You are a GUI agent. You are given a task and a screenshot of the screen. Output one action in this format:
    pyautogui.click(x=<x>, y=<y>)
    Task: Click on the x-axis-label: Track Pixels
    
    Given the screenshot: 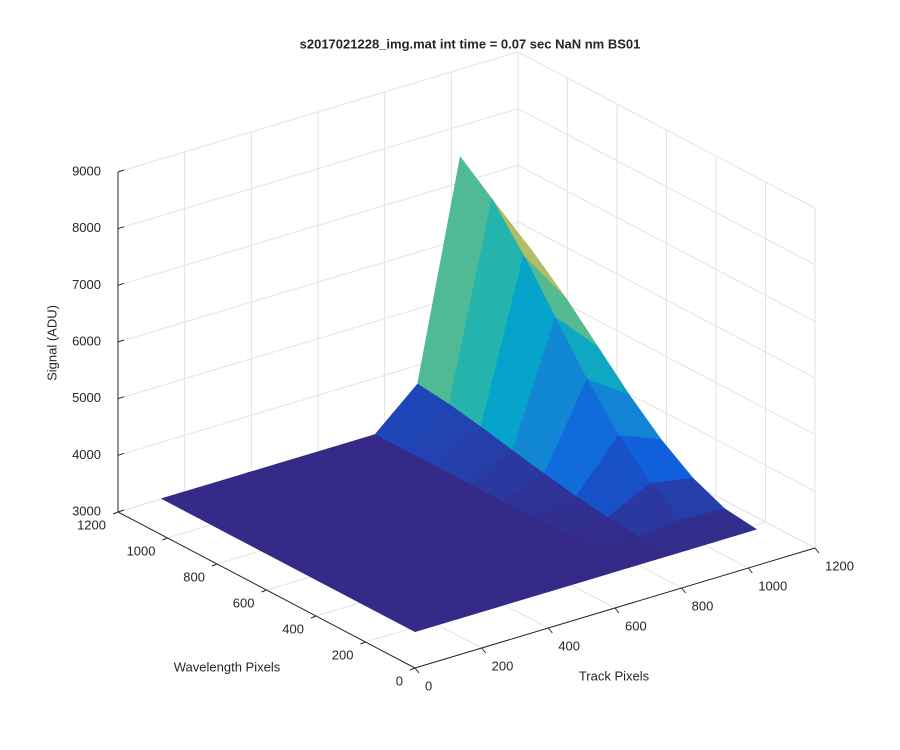 What is the action you would take?
    pyautogui.click(x=614, y=675)
    